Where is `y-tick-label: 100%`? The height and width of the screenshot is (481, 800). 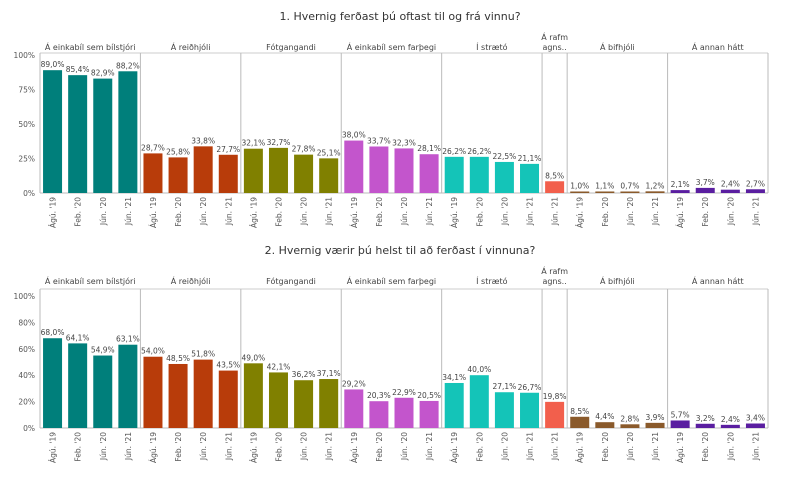 y-tick-label: 100% is located at coordinates (24, 296).